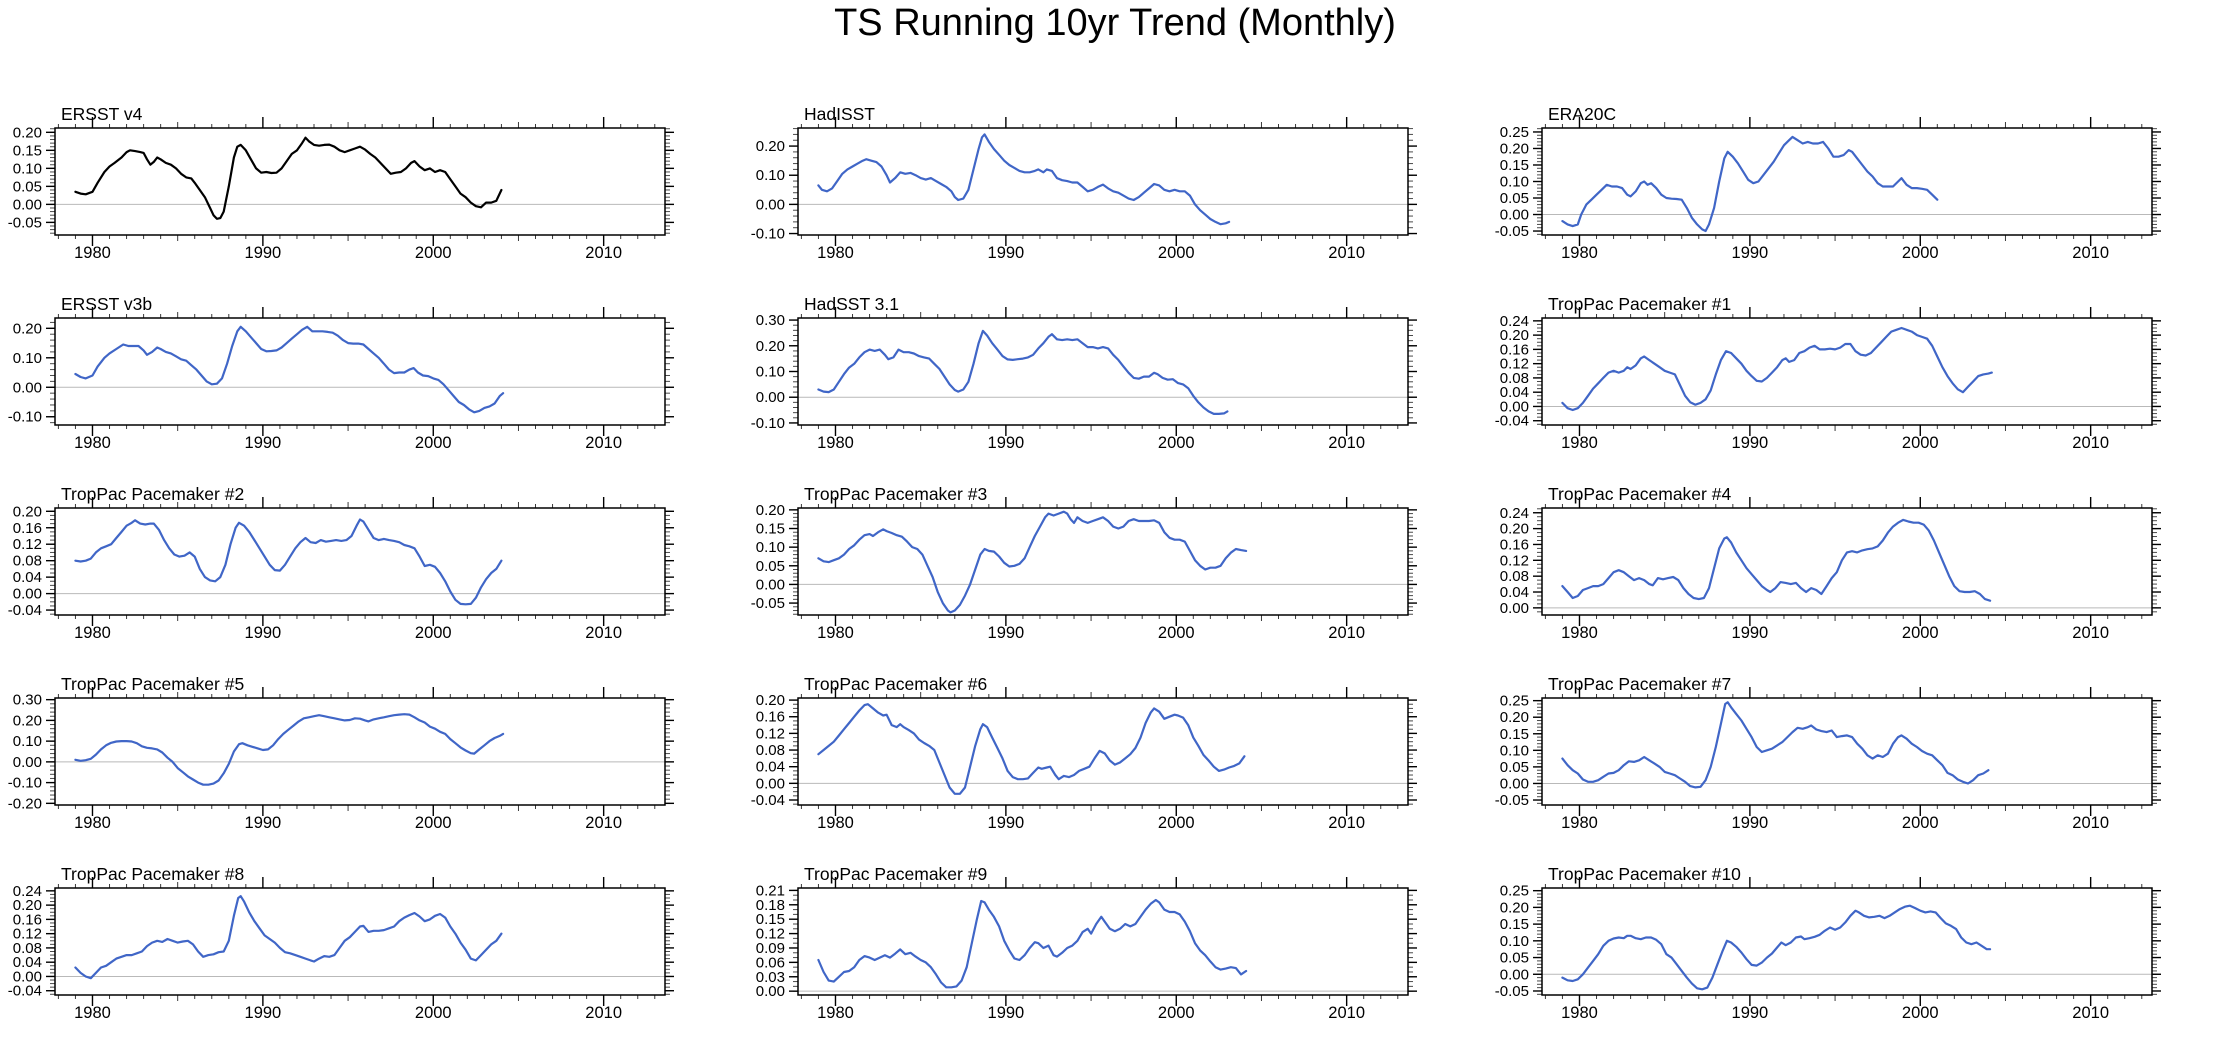 This screenshot has height=1045, width=2230. I want to click on chart-title: TS Running 10yr Trend (Monthly), so click(1115, 23).